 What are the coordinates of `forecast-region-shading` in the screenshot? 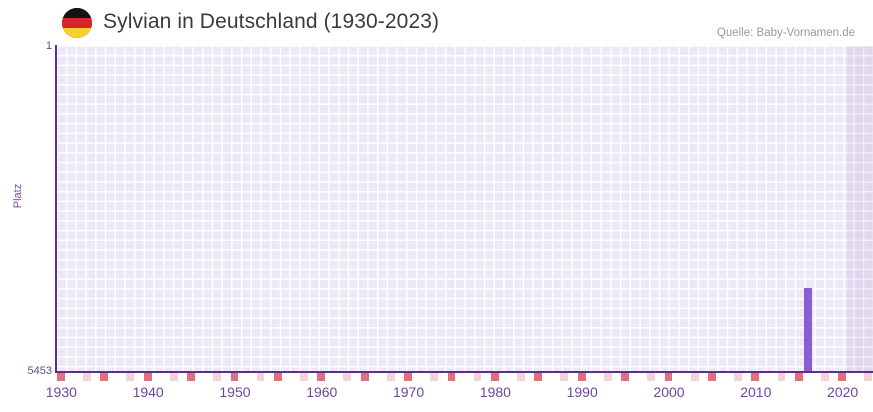 It's located at (859, 209).